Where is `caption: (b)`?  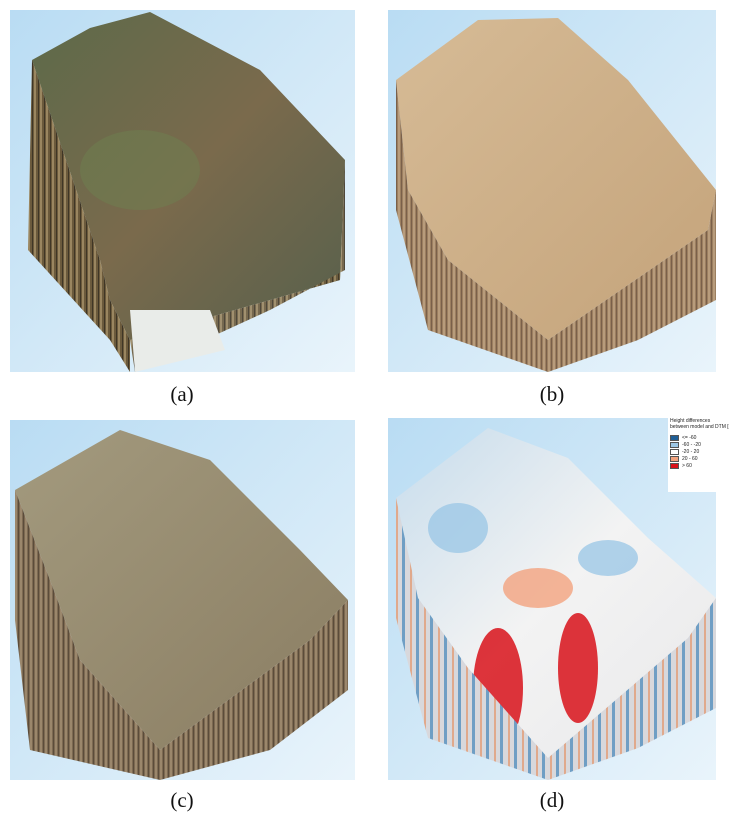
caption: (b) is located at coordinates (552, 394).